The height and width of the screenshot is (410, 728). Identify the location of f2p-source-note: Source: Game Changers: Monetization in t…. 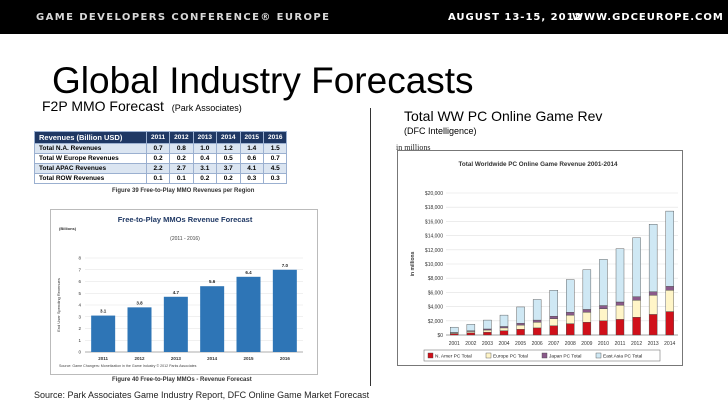
(128, 366).